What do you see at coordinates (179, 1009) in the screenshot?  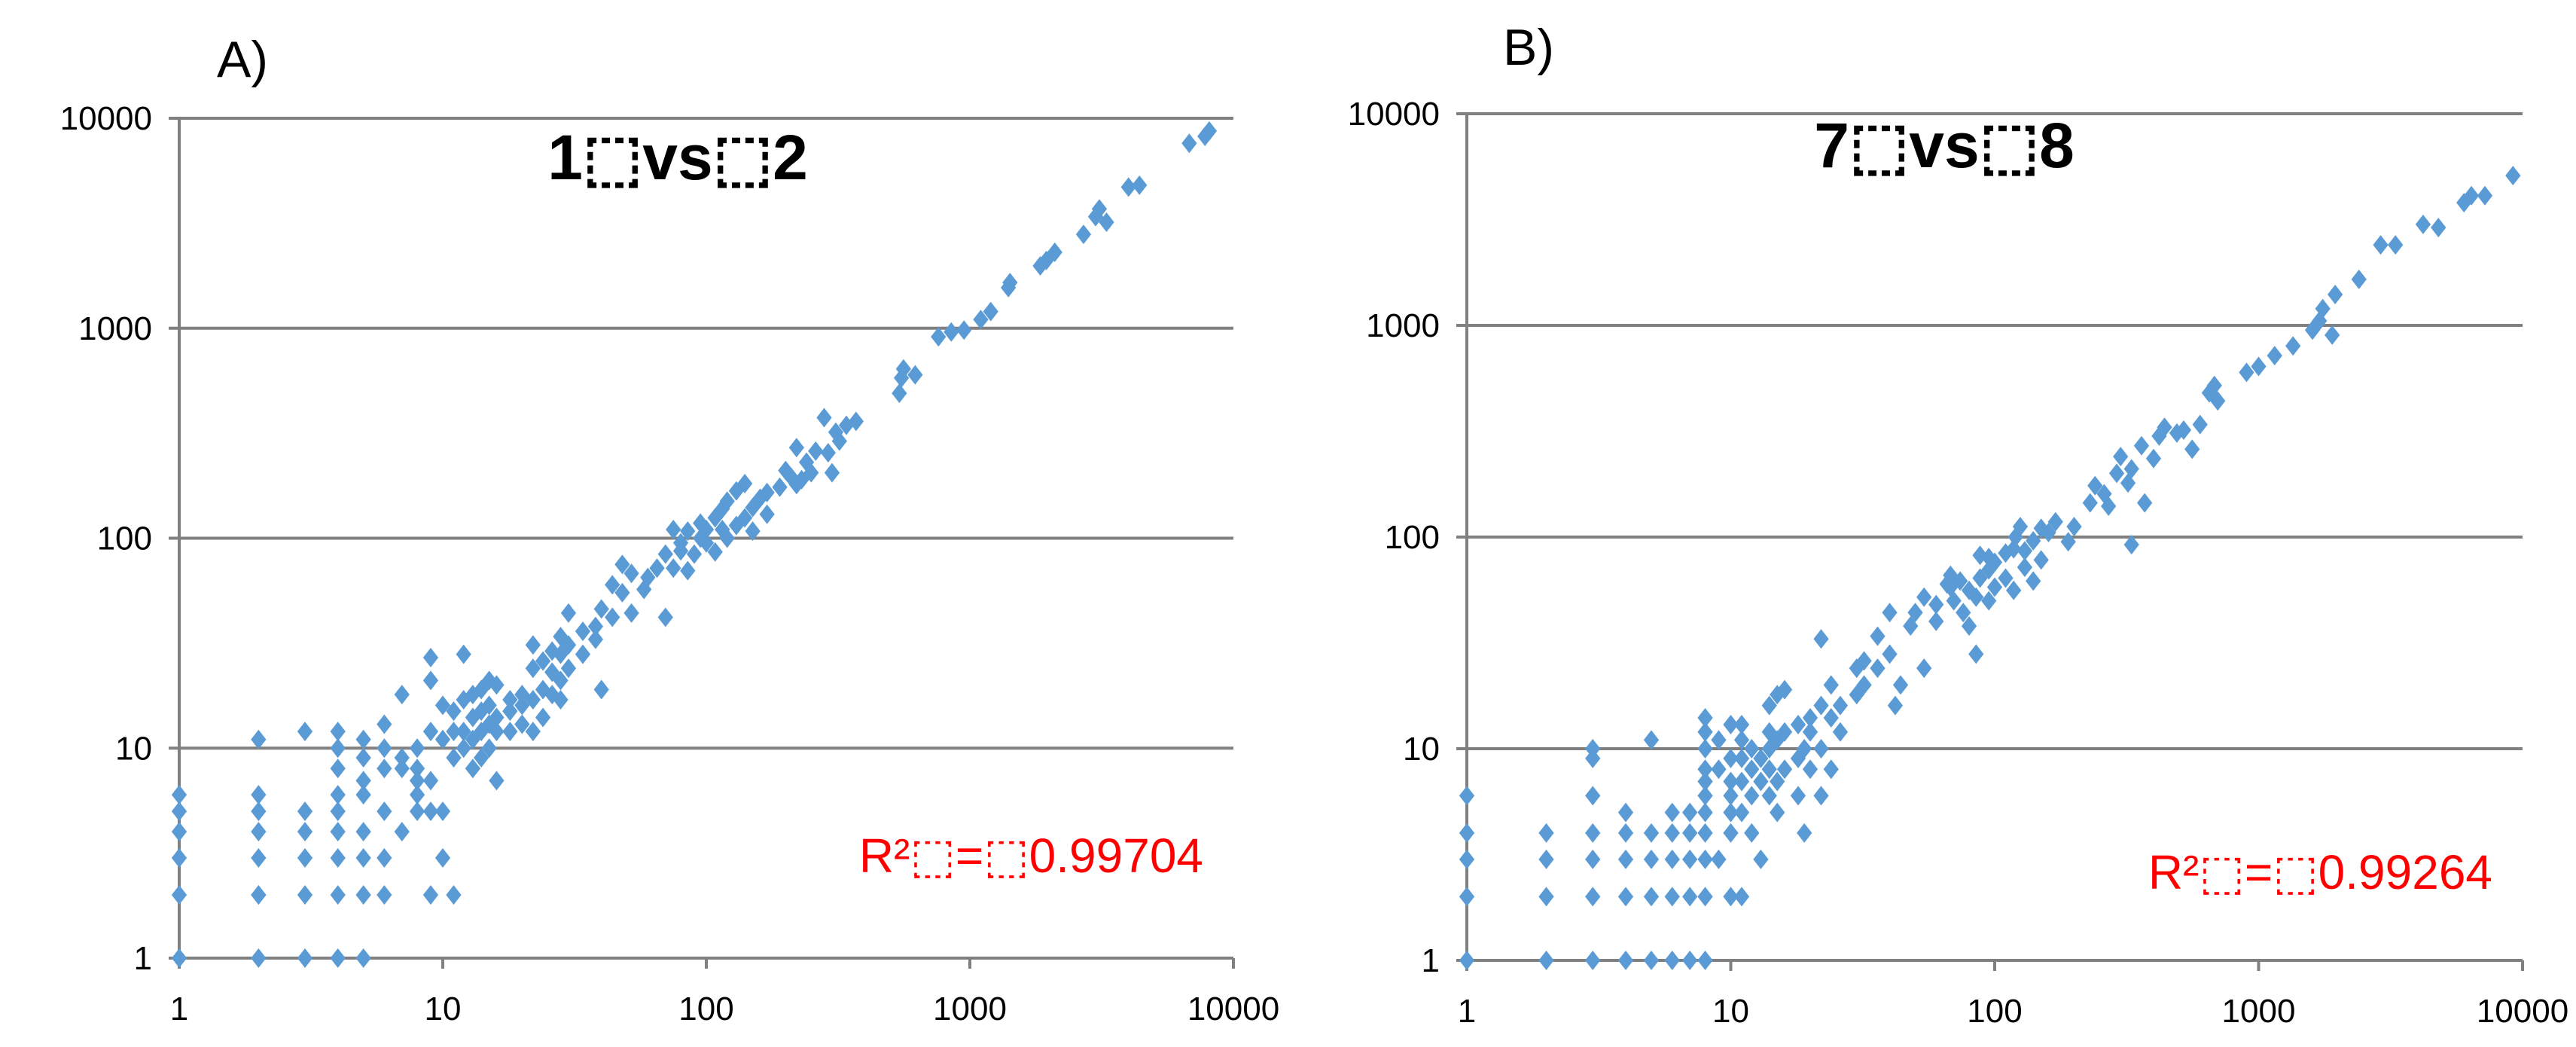 I see `x-tick-label: 1` at bounding box center [179, 1009].